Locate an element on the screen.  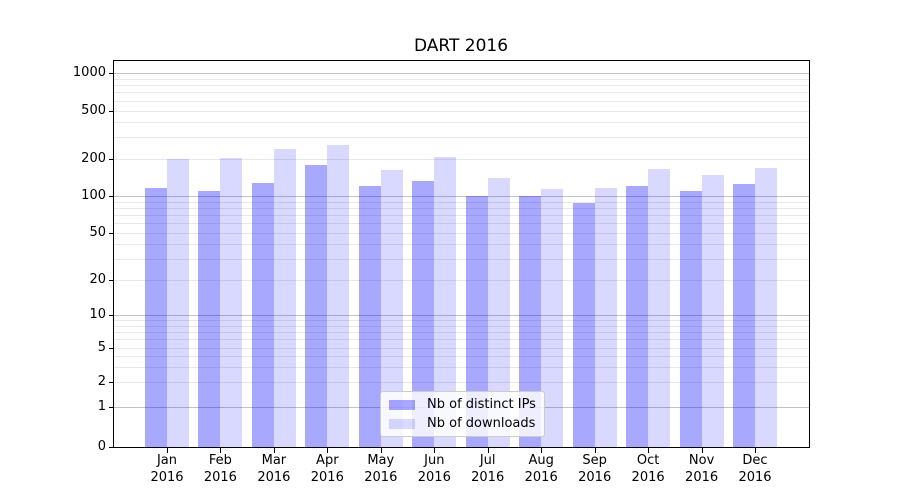
y-tick-label: 10 is located at coordinates (97, 314).